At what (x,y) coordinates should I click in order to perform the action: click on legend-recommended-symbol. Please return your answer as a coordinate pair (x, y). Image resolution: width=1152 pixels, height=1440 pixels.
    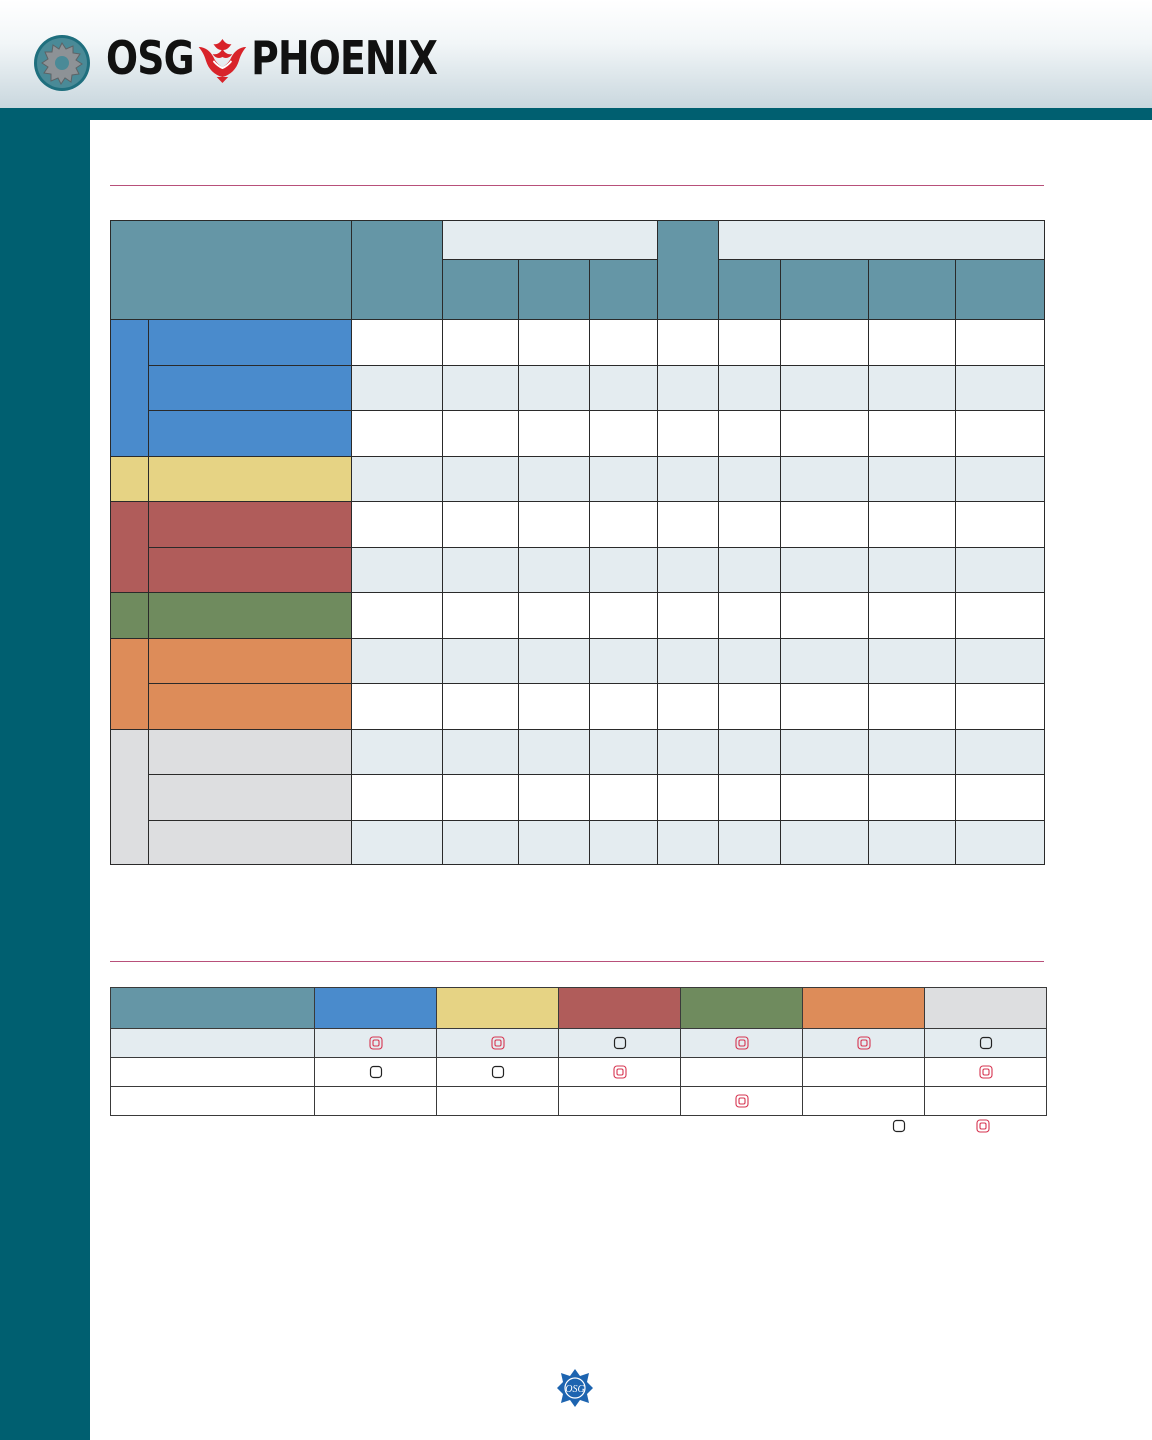
    Looking at the image, I should click on (983, 1126).